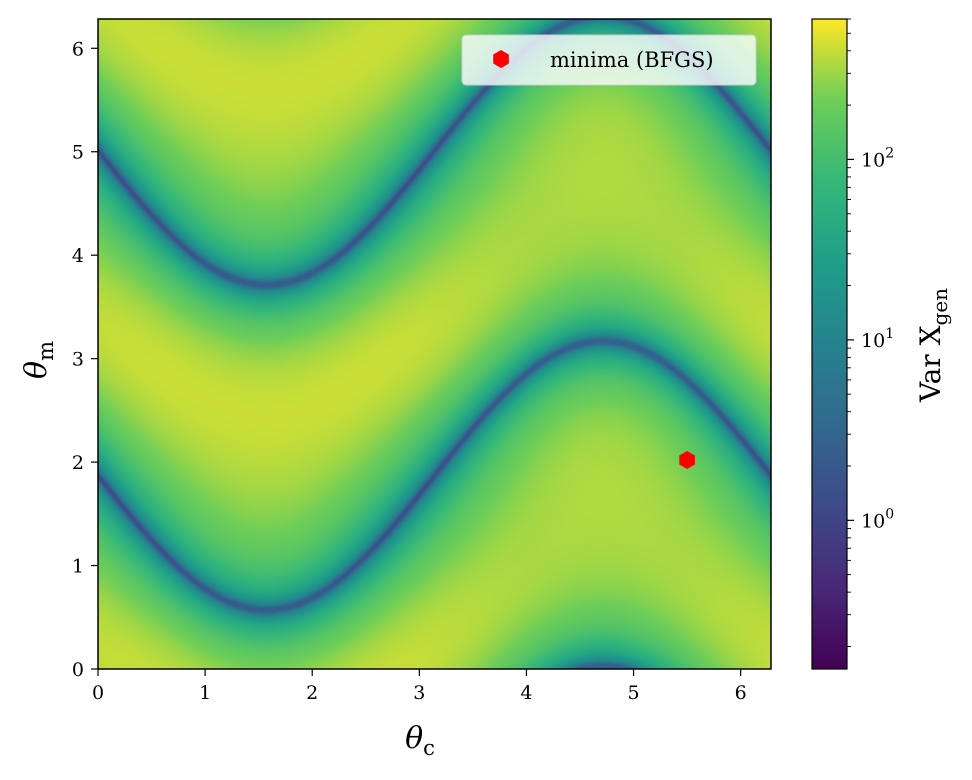  What do you see at coordinates (312, 693) in the screenshot?
I see `x-tick-label: 2` at bounding box center [312, 693].